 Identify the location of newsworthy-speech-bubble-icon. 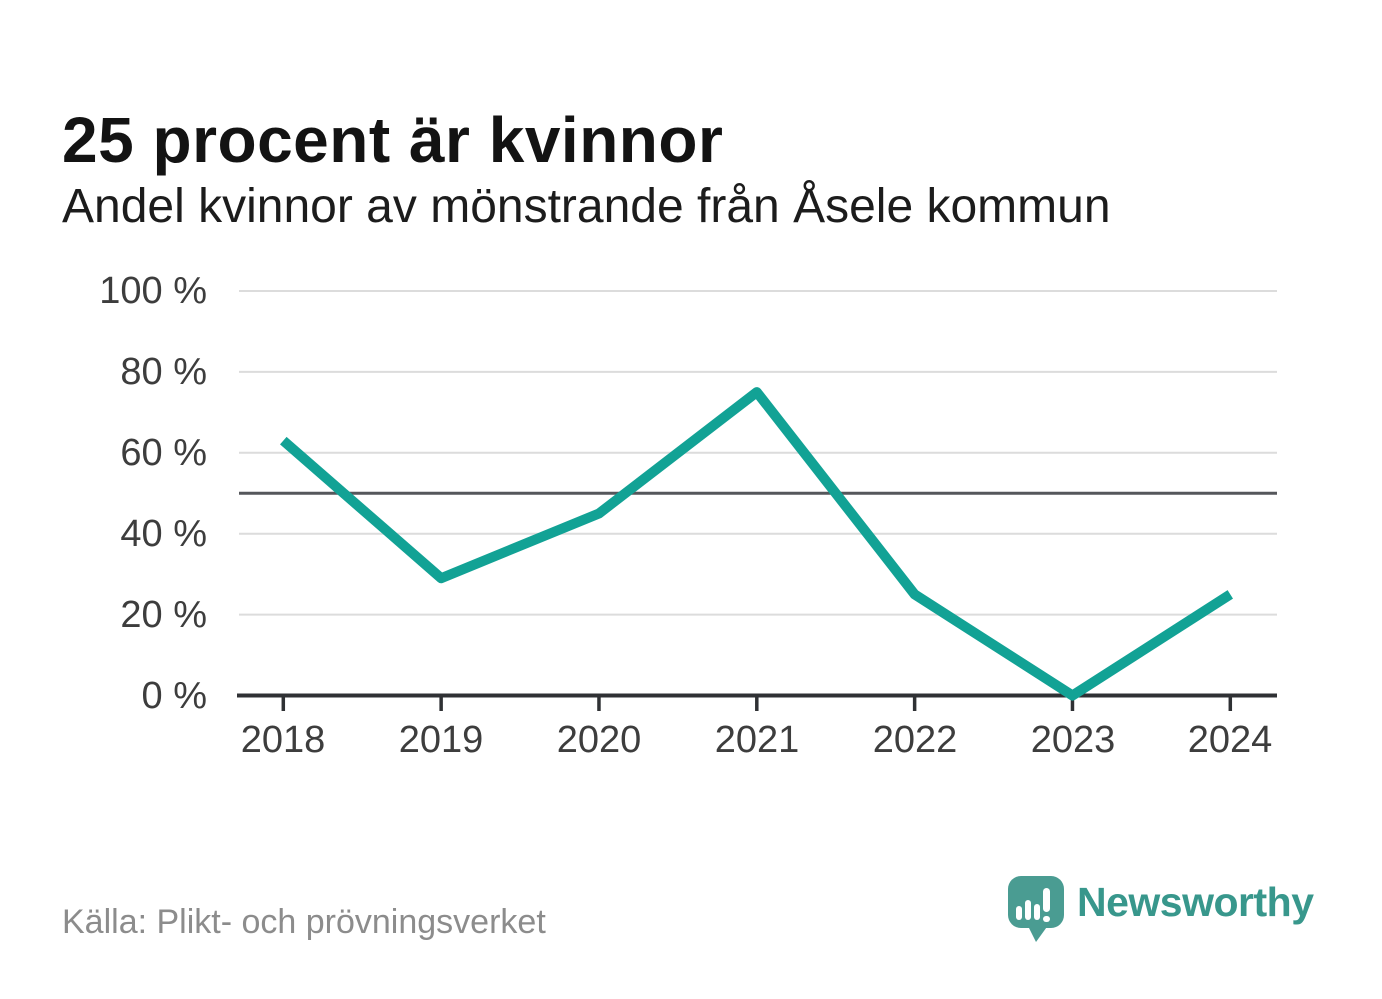
(1036, 909).